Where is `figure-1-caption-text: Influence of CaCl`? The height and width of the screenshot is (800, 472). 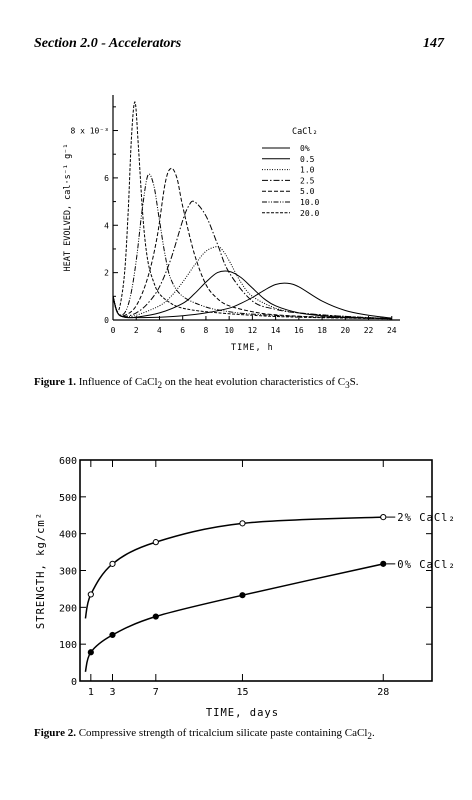 figure-1-caption-text: Influence of CaCl is located at coordinates (116, 382).